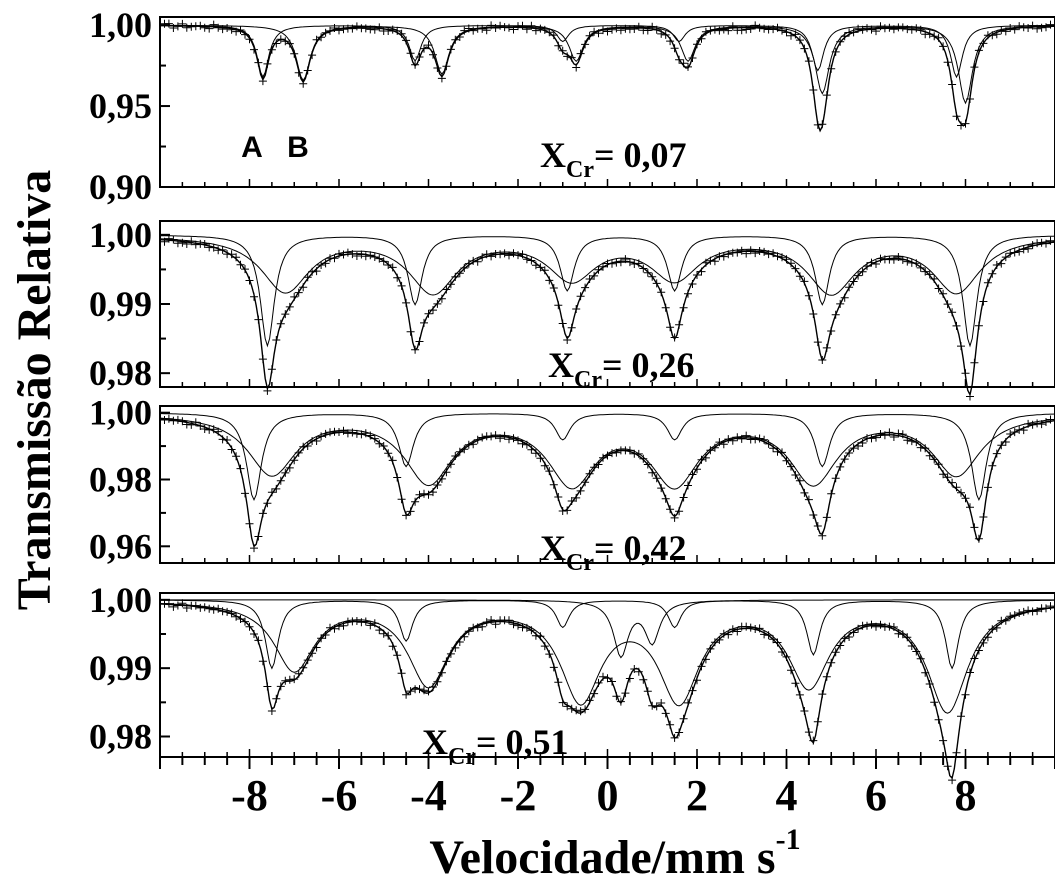 Image resolution: width=1055 pixels, height=880 pixels. What do you see at coordinates (621, 369) in the screenshot?
I see `panel-2-composition-label: XCr= 0,26` at bounding box center [621, 369].